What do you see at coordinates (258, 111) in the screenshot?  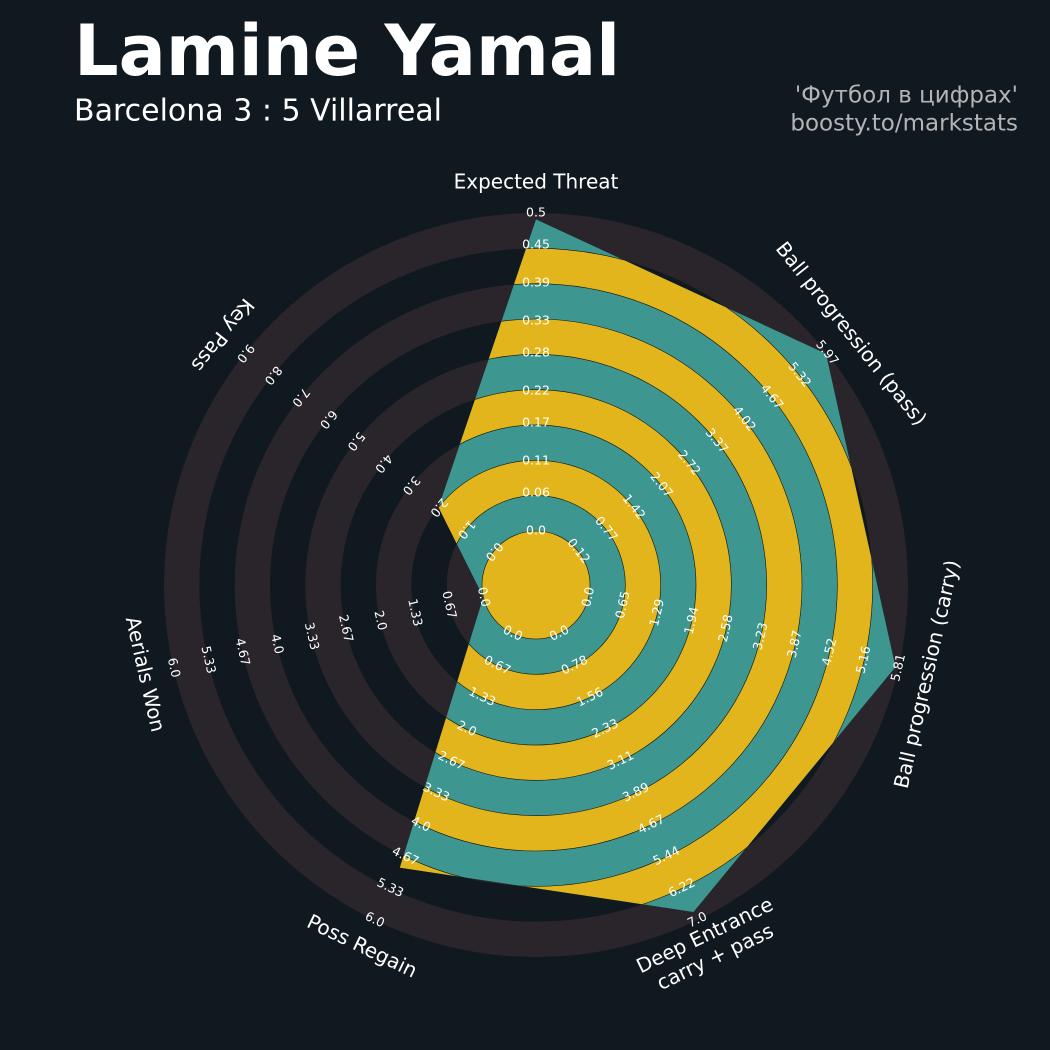 I see `chart-subtitle: Barcelona 3 : 5 Villarreal` at bounding box center [258, 111].